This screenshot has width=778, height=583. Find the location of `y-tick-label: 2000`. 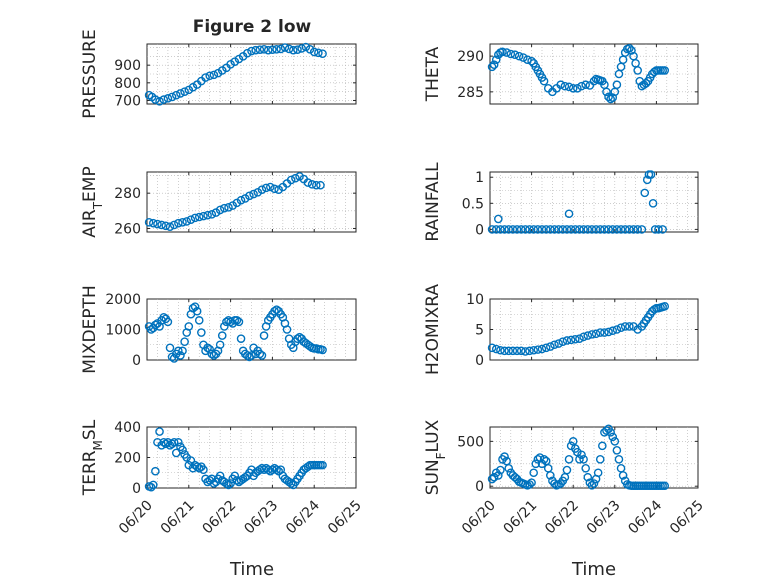

y-tick-label: 2000 is located at coordinates (123, 300).